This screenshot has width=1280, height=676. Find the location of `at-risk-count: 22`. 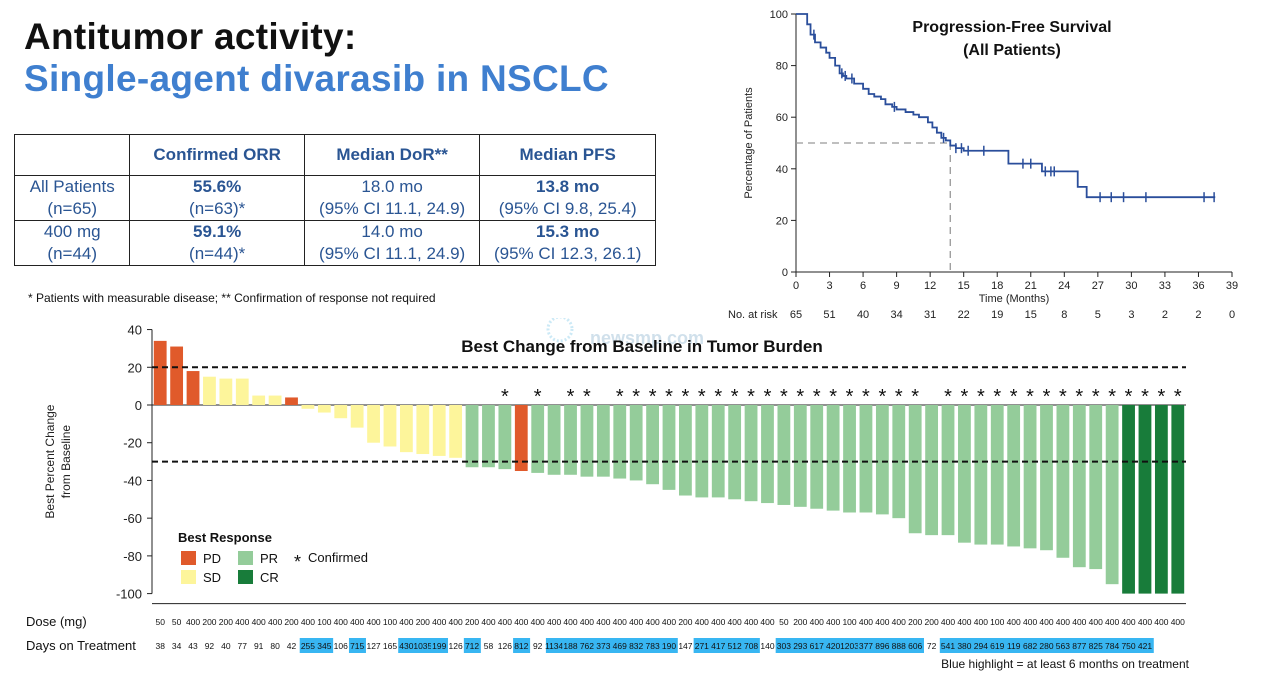

at-risk-count: 22 is located at coordinates (964, 315).